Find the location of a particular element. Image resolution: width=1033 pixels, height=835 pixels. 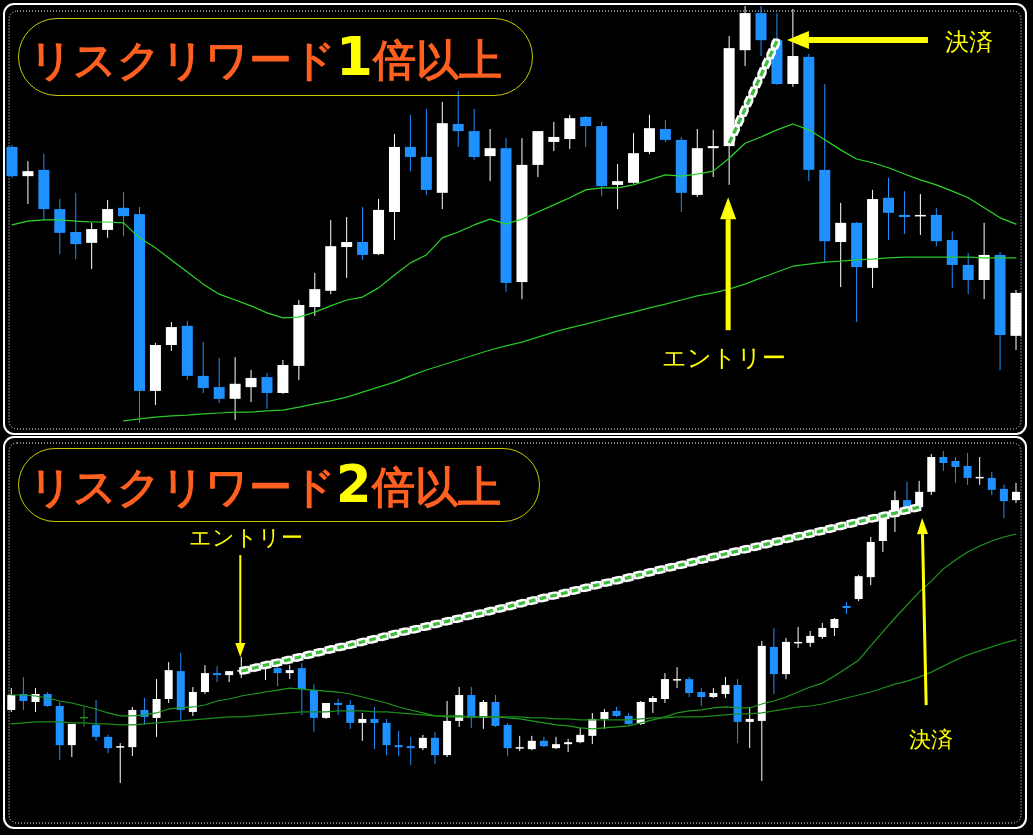

chart-title: リスクリワード2倍以上 is located at coordinates (265, 484).